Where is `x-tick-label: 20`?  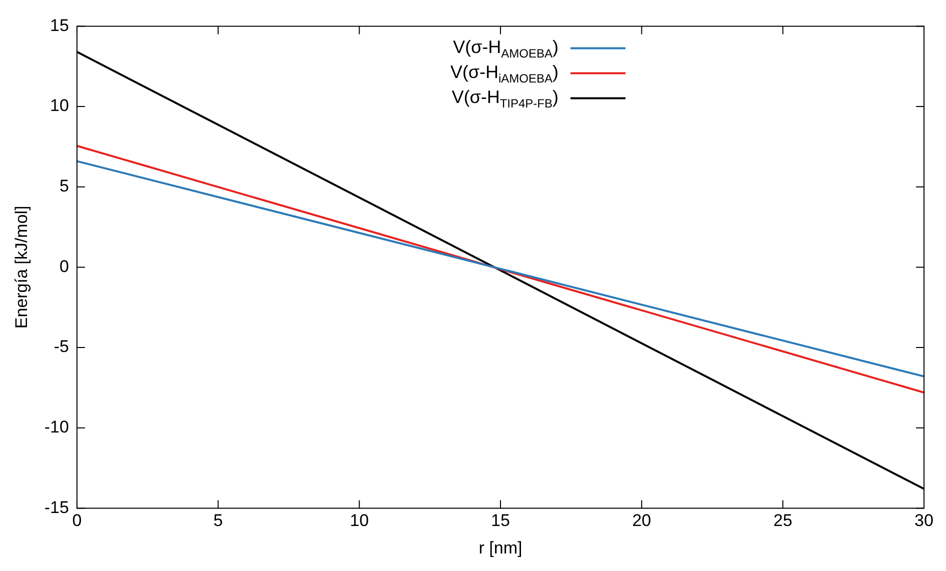 x-tick-label: 20 is located at coordinates (642, 520).